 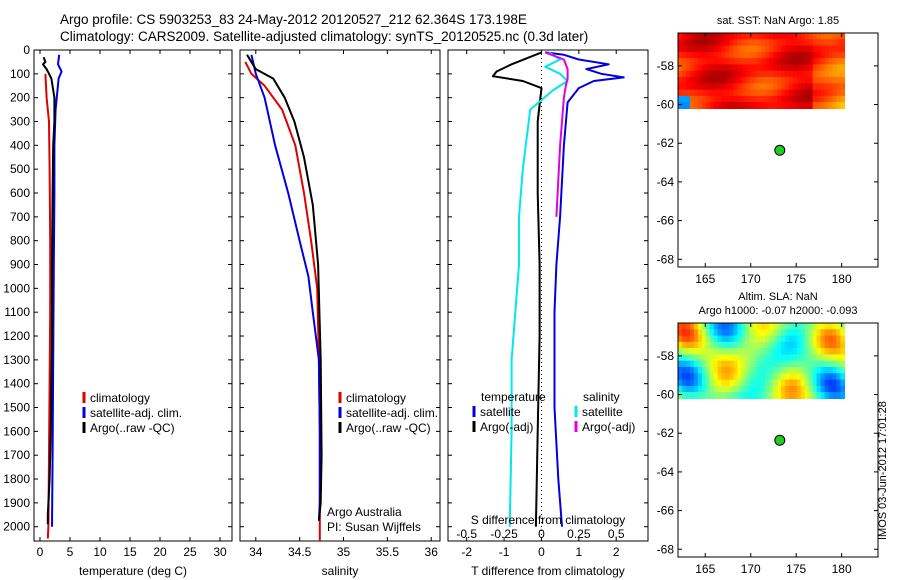 What do you see at coordinates (666, 182) in the screenshot?
I see `sst-map-ytick-label: -64` at bounding box center [666, 182].